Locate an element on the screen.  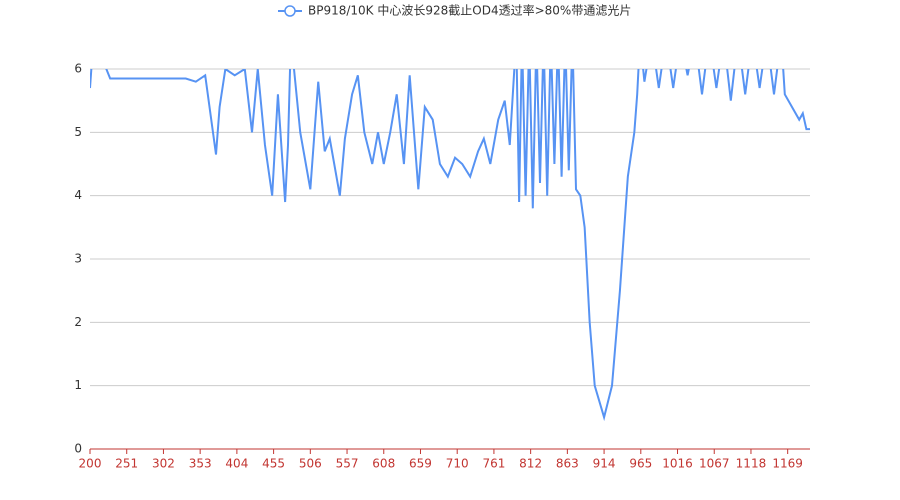
x-tick-label: 710 is located at coordinates (457, 464).